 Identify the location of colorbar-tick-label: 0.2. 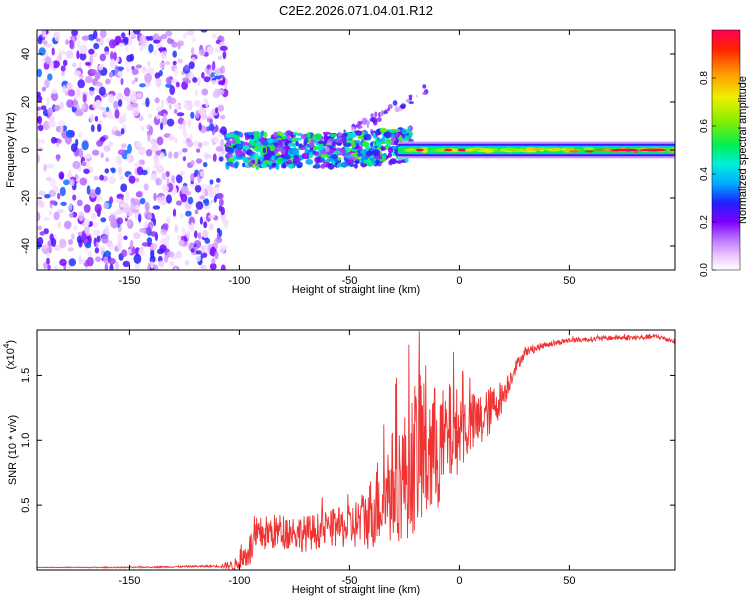
(704, 222).